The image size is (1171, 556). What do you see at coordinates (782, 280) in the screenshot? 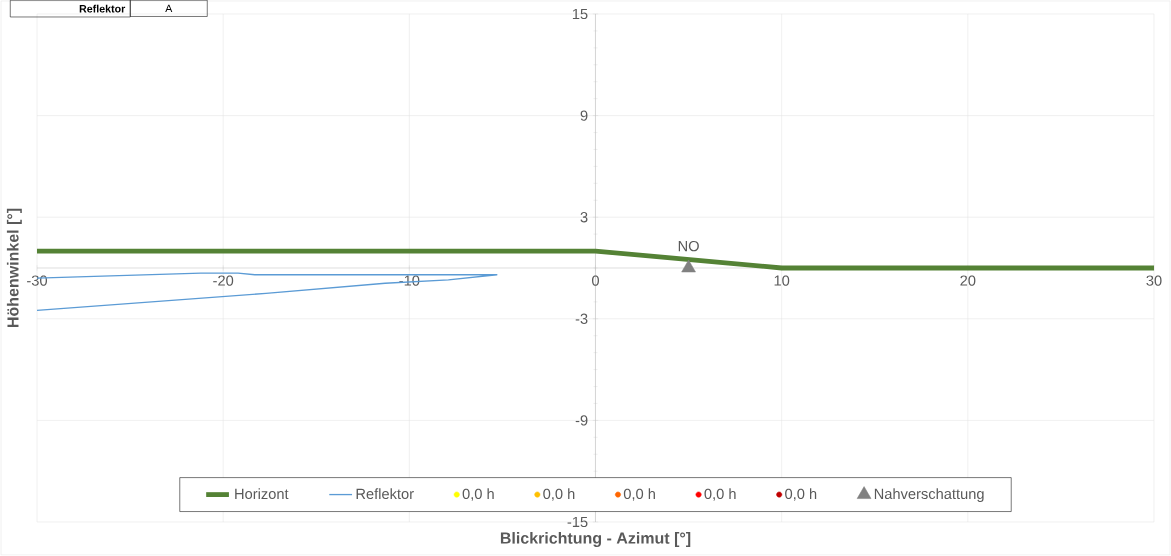
I see `x-tick-label: 10` at bounding box center [782, 280].